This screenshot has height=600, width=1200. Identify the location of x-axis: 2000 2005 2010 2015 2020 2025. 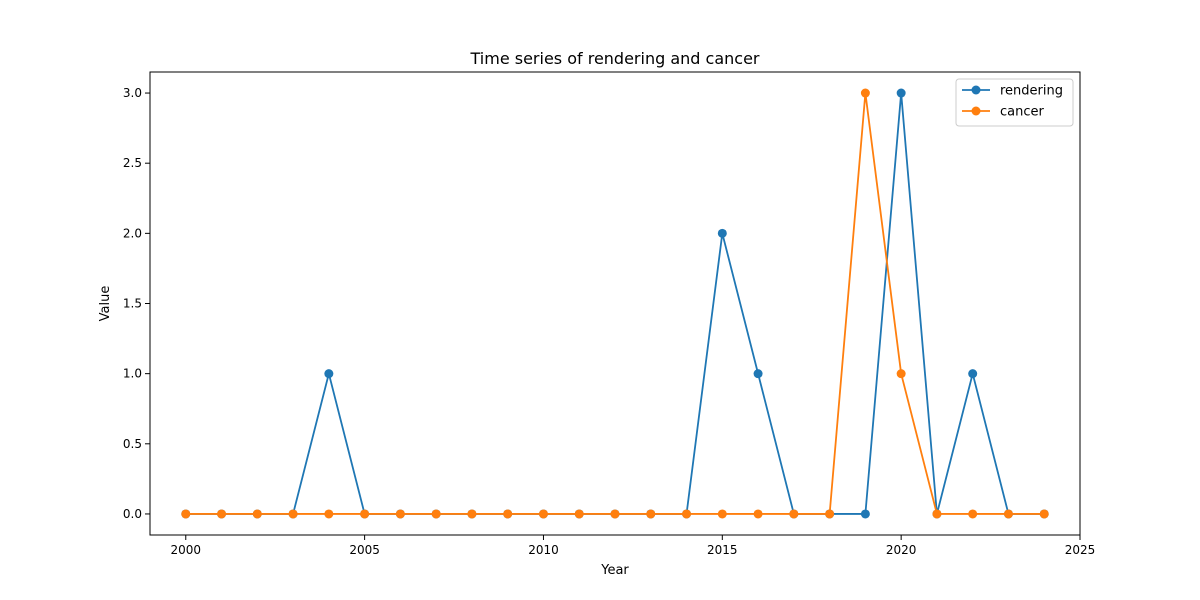
(632, 546).